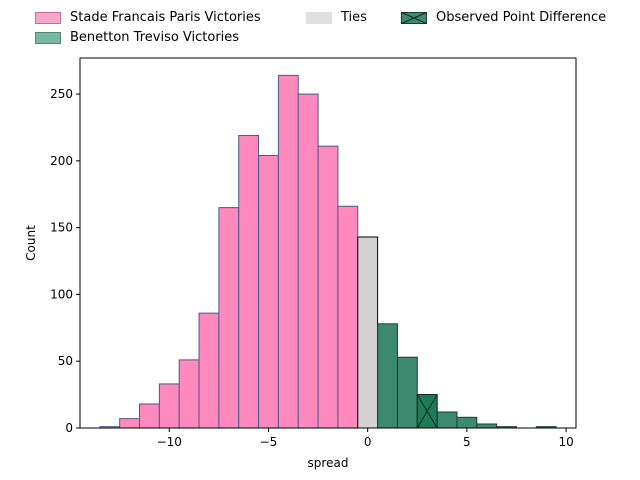 The width and height of the screenshot is (640, 480). Describe the element at coordinates (521, 17) in the screenshot. I see `legend-label-observed-point-difference: Observed Point Difference` at that location.